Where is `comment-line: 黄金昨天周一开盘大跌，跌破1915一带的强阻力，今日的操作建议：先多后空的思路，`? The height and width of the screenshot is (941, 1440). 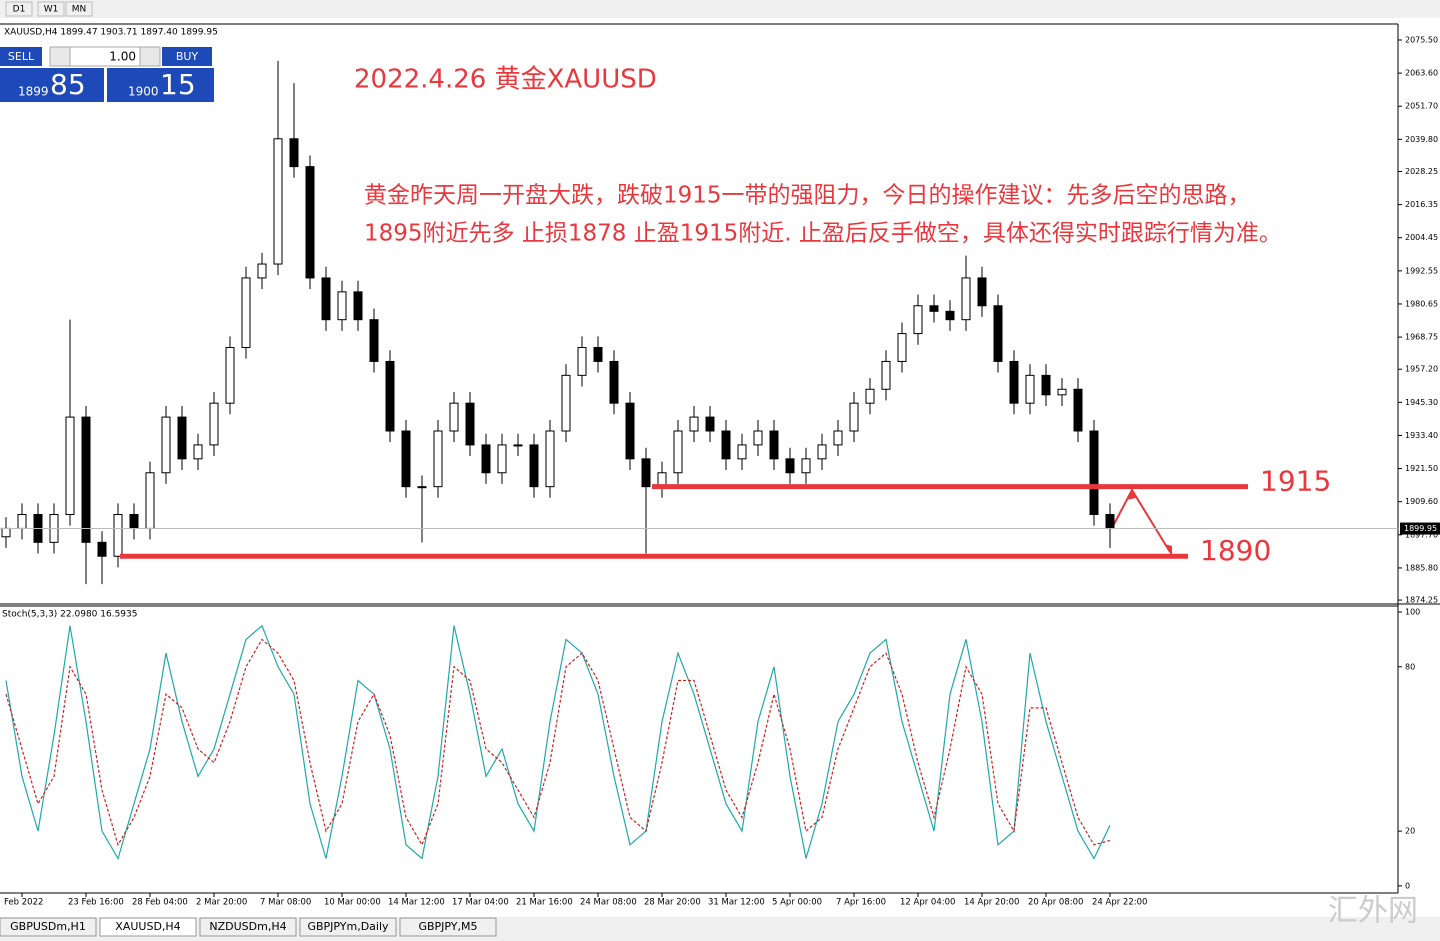
comment-line: 黄金昨天周一开盘大跌，跌破1915一带的强阻力，今日的操作建议：先多后空的思路， is located at coordinates (807, 196).